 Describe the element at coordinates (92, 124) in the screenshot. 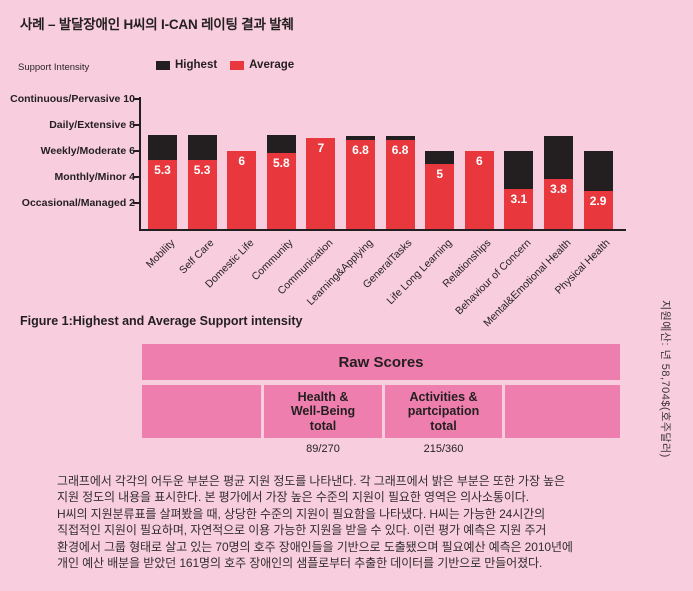

I see `y-tick-label: Daily/Extensive 8` at that location.